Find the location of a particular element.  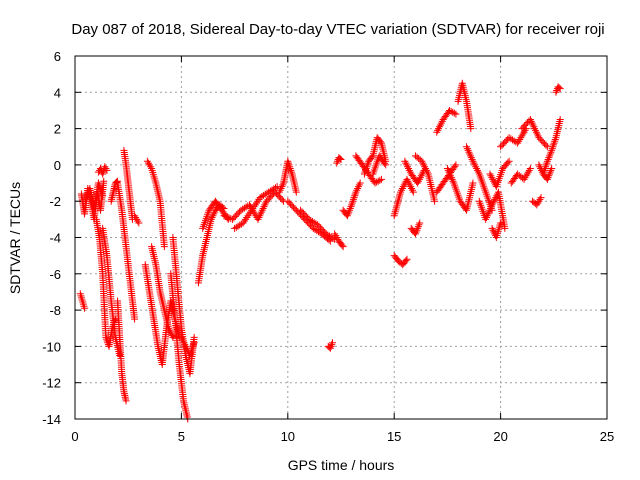

y-tick-label: -10 is located at coordinates (51, 346).